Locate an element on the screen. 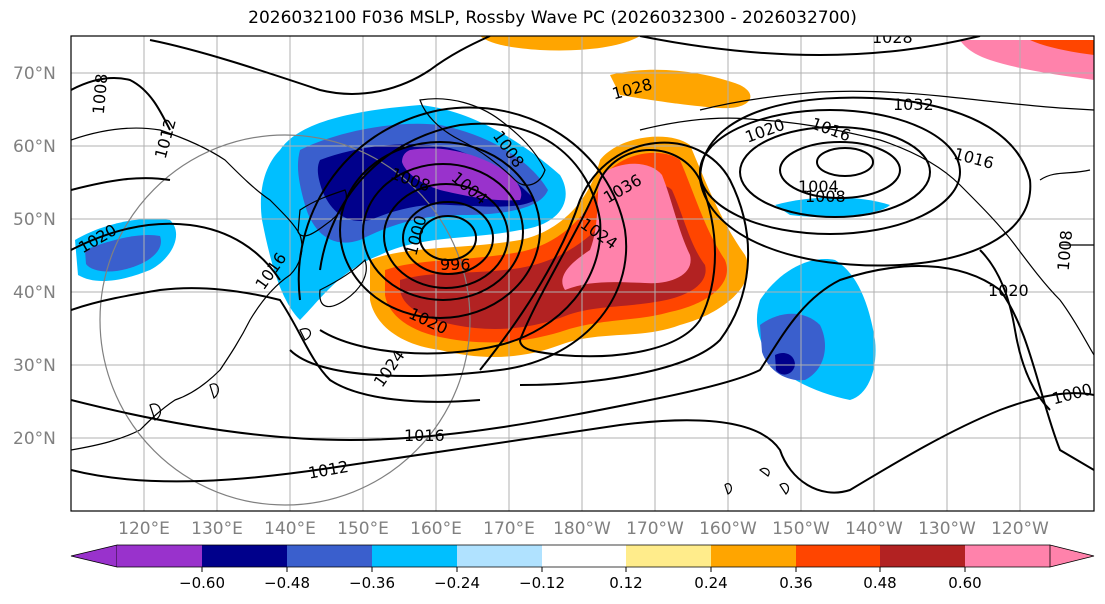 The height and width of the screenshot is (604, 1105). colorbar-tick-label: 0.24 is located at coordinates (710, 583).